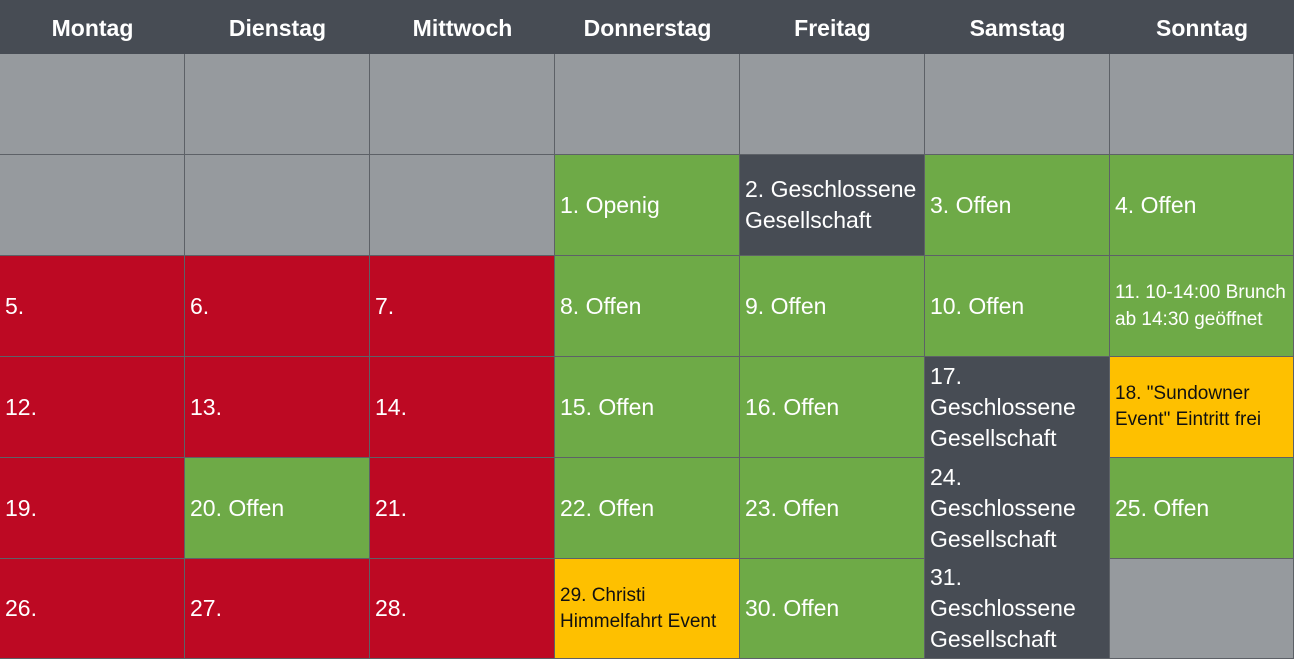  What do you see at coordinates (200, 305) in the screenshot?
I see `day-label: 6.` at bounding box center [200, 305].